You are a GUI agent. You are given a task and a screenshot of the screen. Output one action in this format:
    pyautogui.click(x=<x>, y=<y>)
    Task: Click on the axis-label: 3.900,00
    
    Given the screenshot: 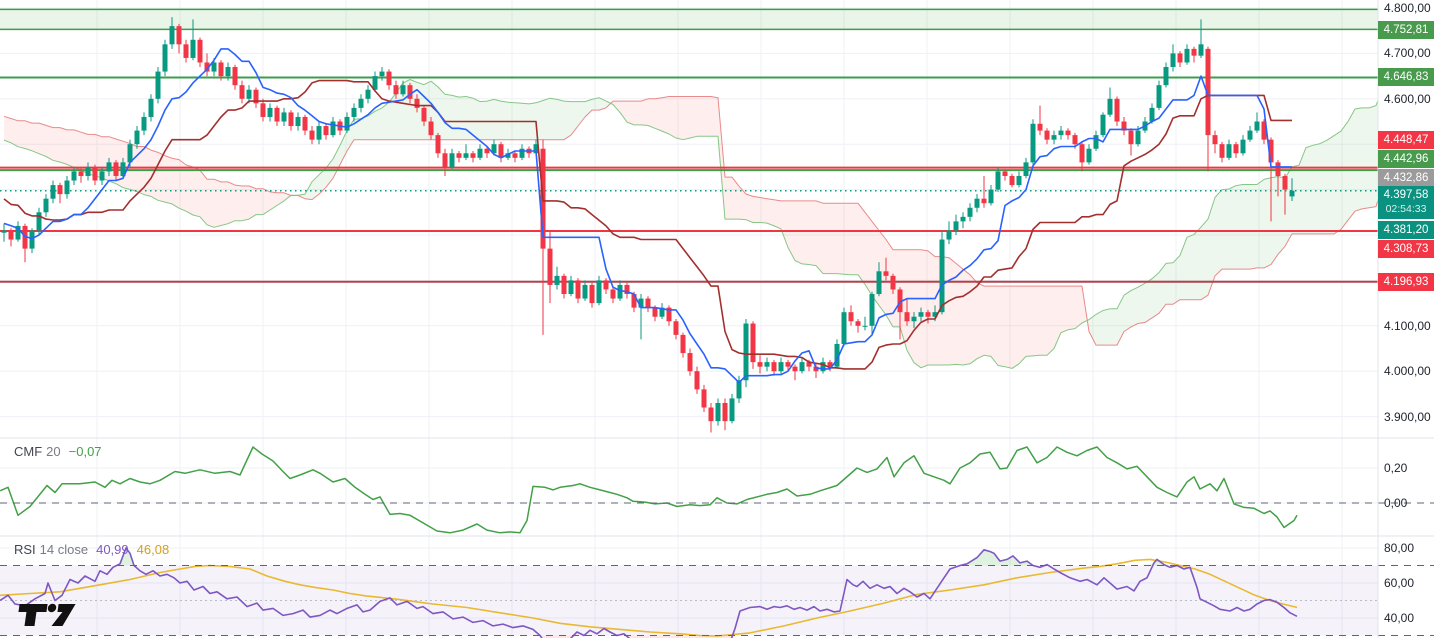 What is the action you would take?
    pyautogui.click(x=1407, y=416)
    